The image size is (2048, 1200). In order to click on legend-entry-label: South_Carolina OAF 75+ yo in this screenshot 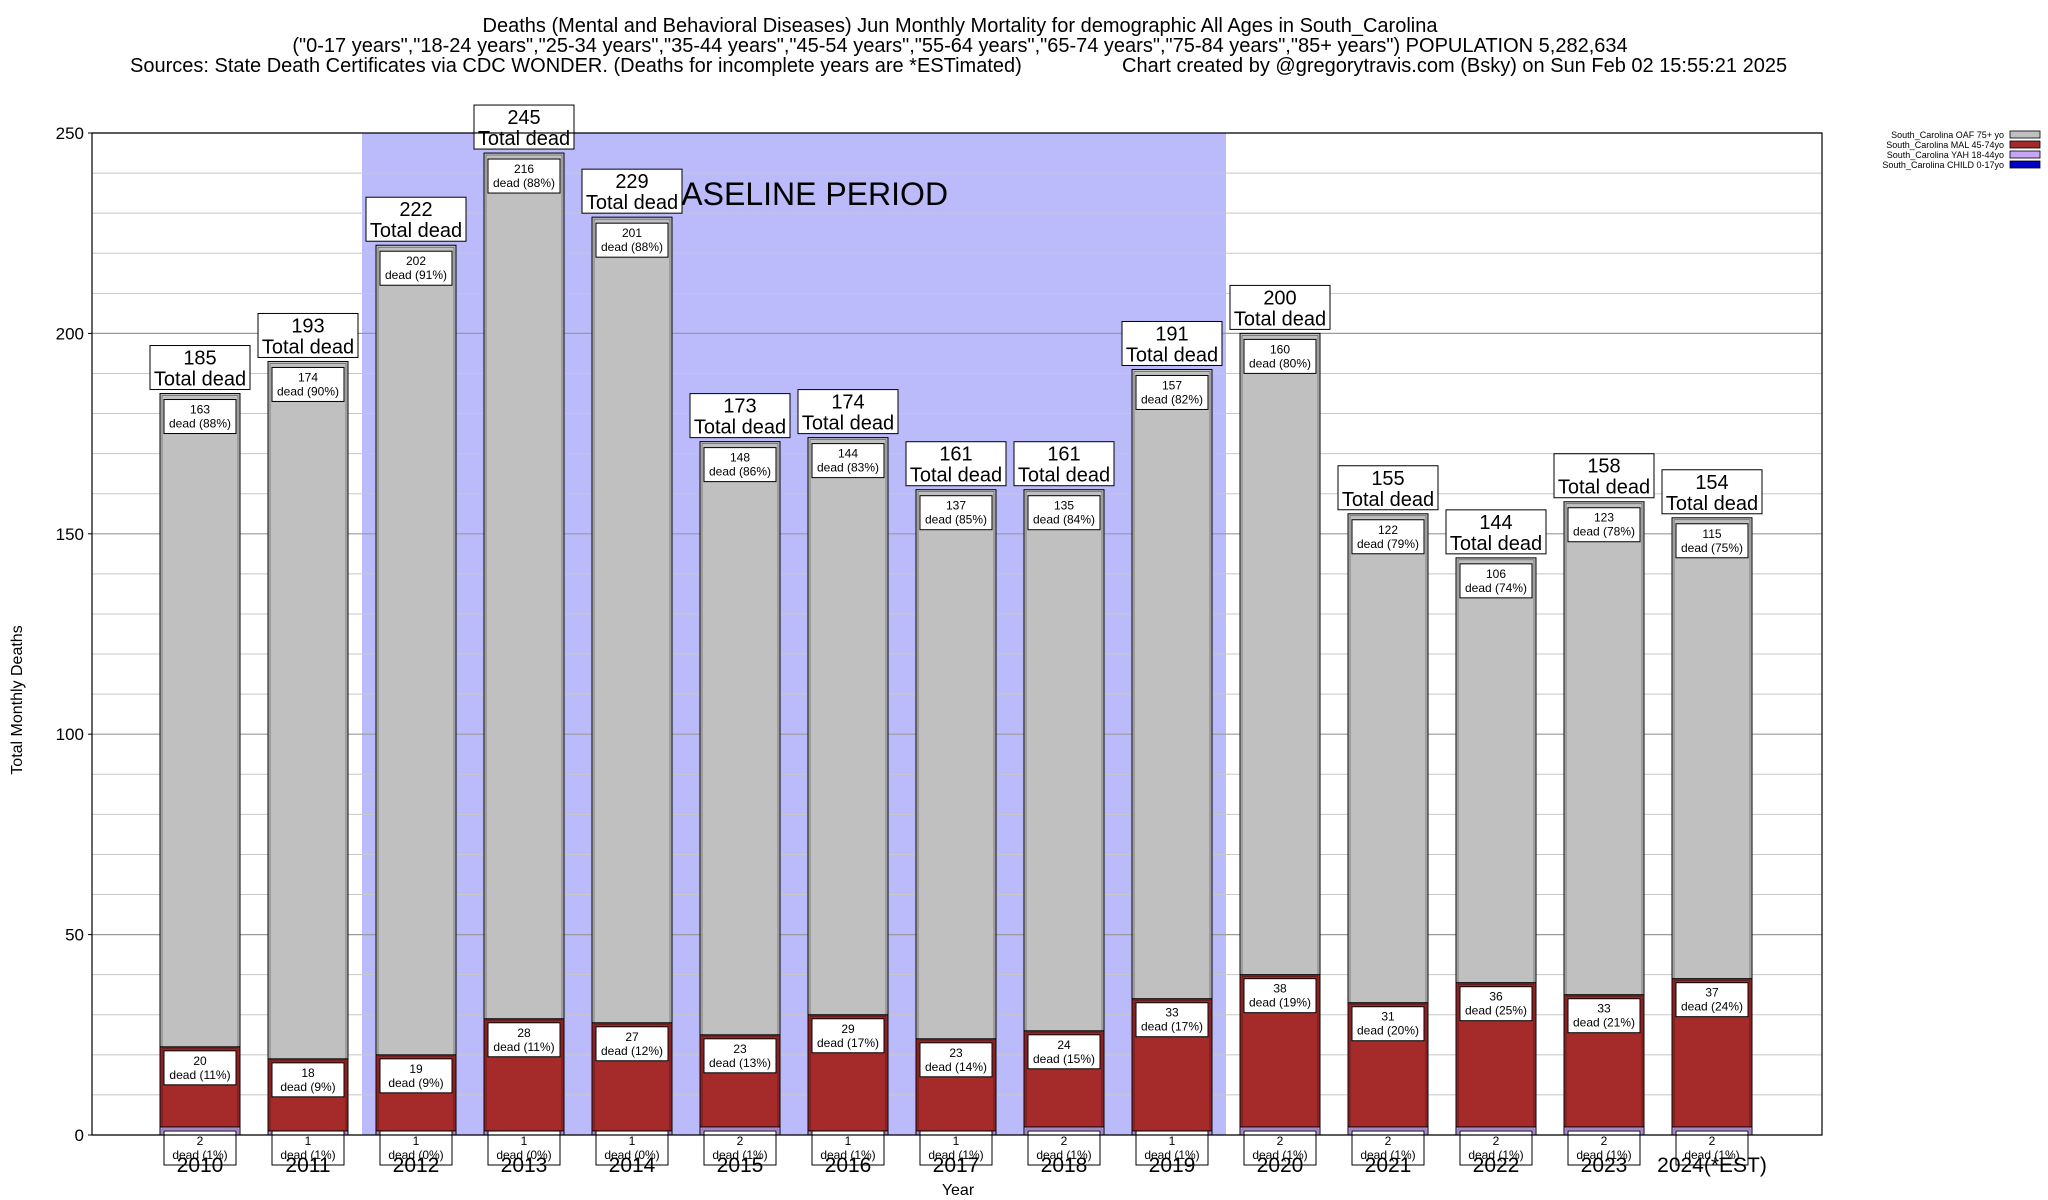, I will do `click(1947, 135)`.